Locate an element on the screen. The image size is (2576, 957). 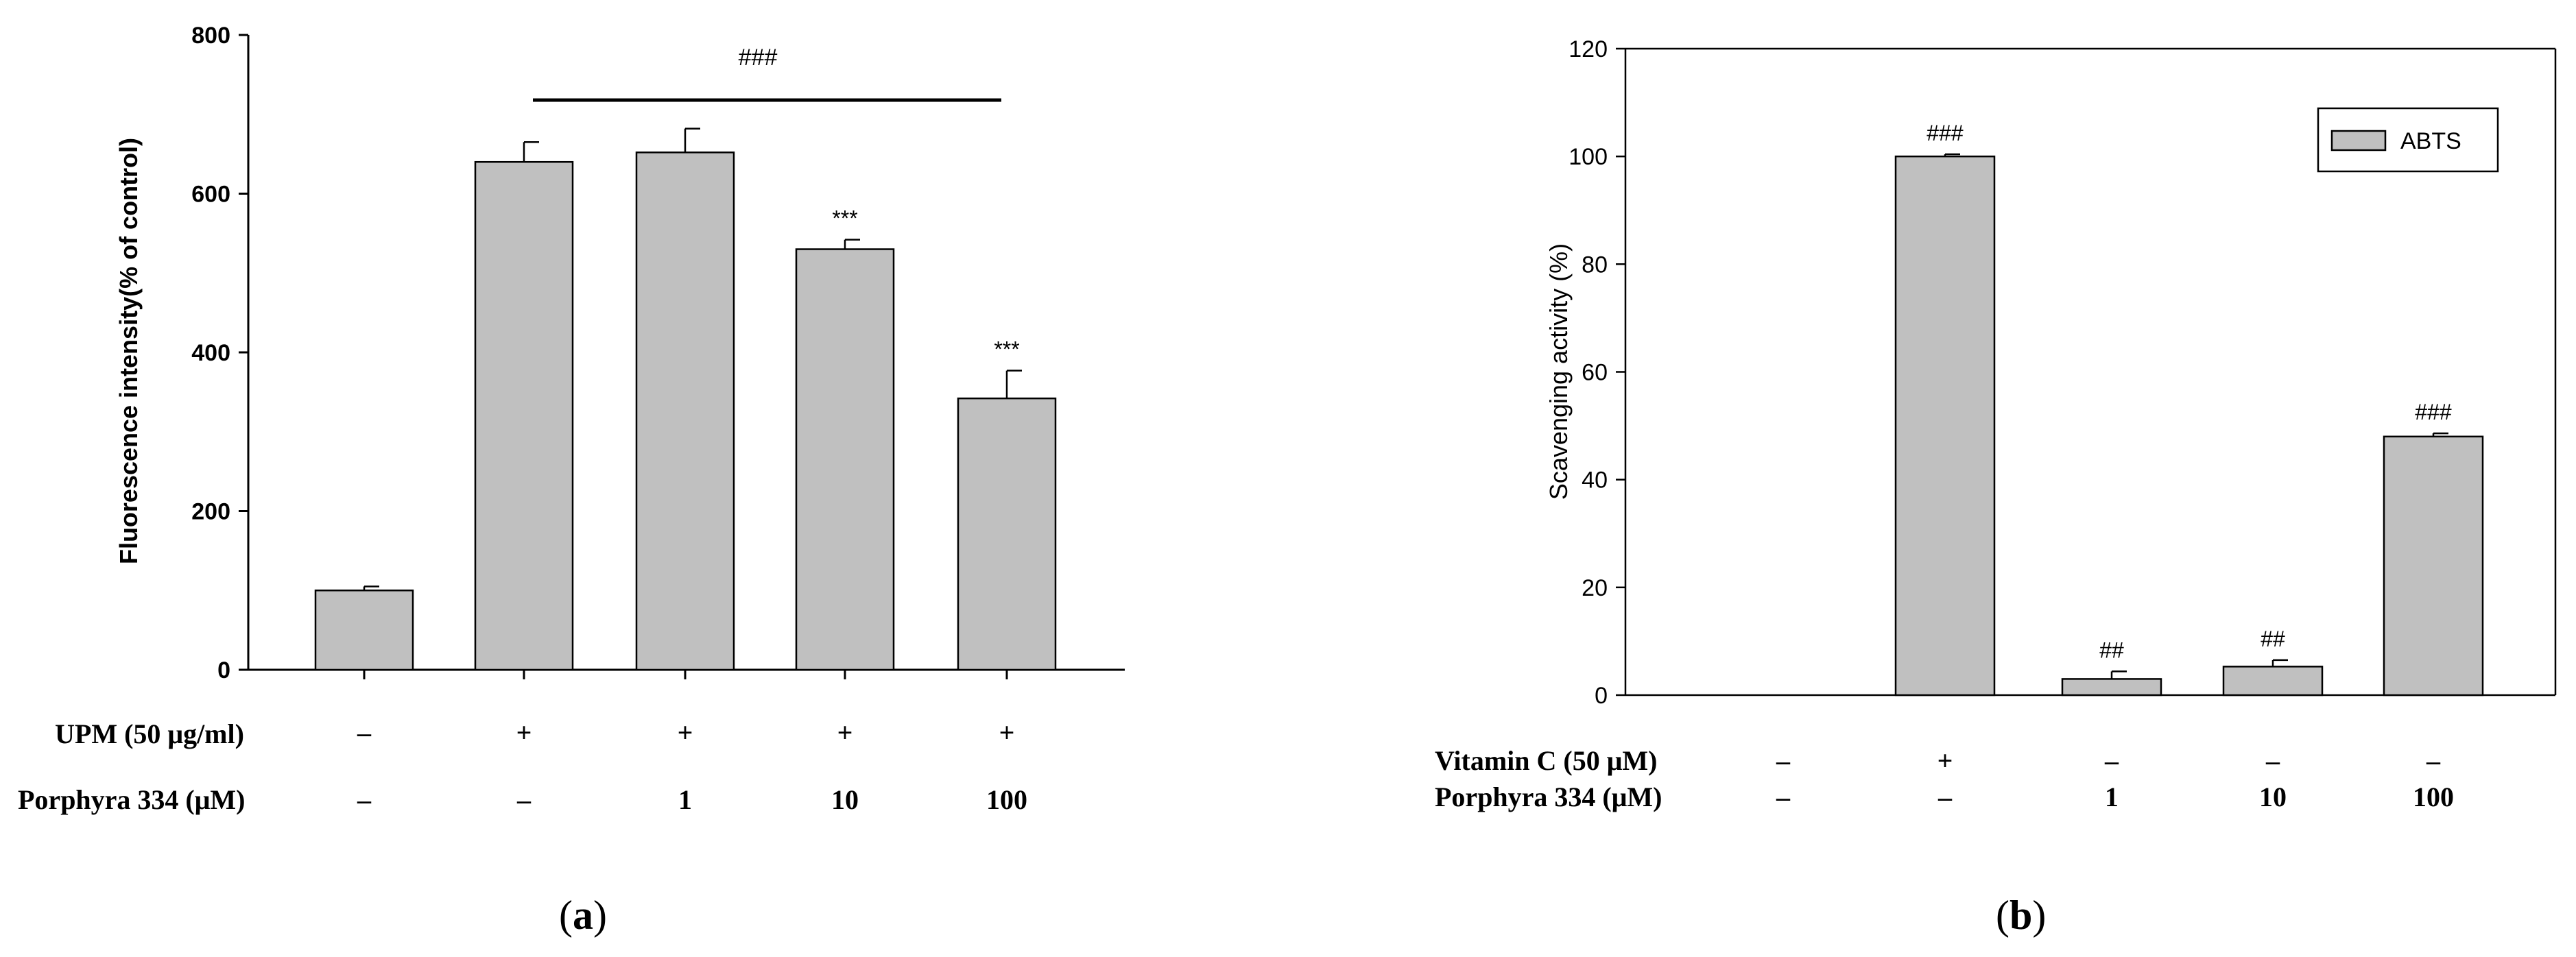
b-y-axis-label: Scavenging activity (%) is located at coordinates (1559, 371).